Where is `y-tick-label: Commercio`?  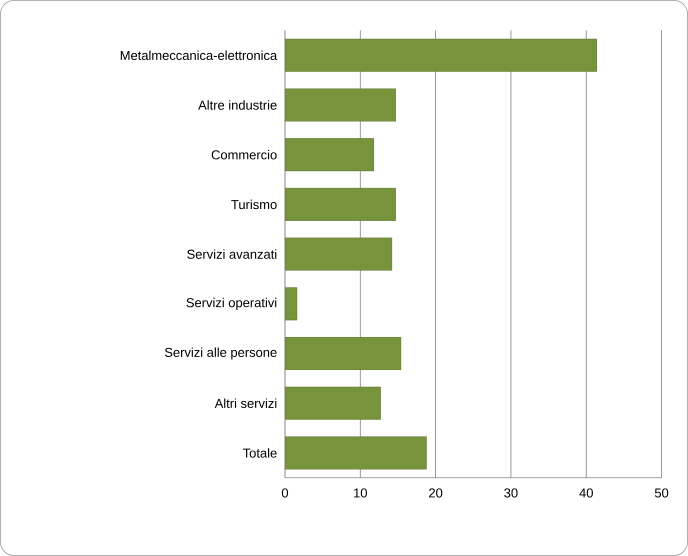 y-tick-label: Commercio is located at coordinates (244, 155).